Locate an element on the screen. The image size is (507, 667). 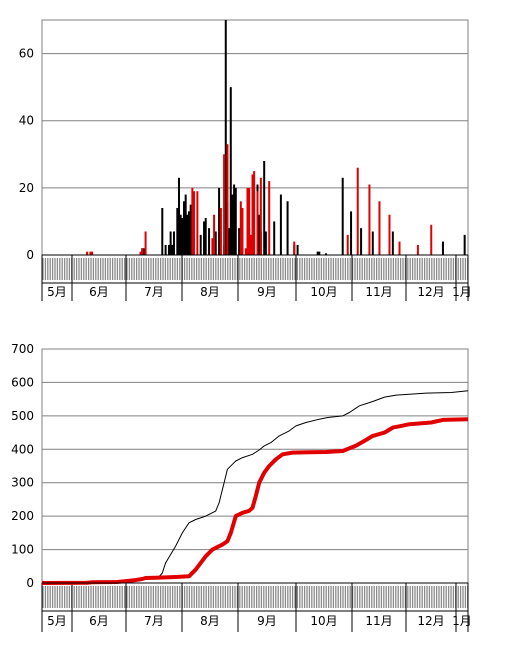
y-tick-label: 100 is located at coordinates (22, 550).